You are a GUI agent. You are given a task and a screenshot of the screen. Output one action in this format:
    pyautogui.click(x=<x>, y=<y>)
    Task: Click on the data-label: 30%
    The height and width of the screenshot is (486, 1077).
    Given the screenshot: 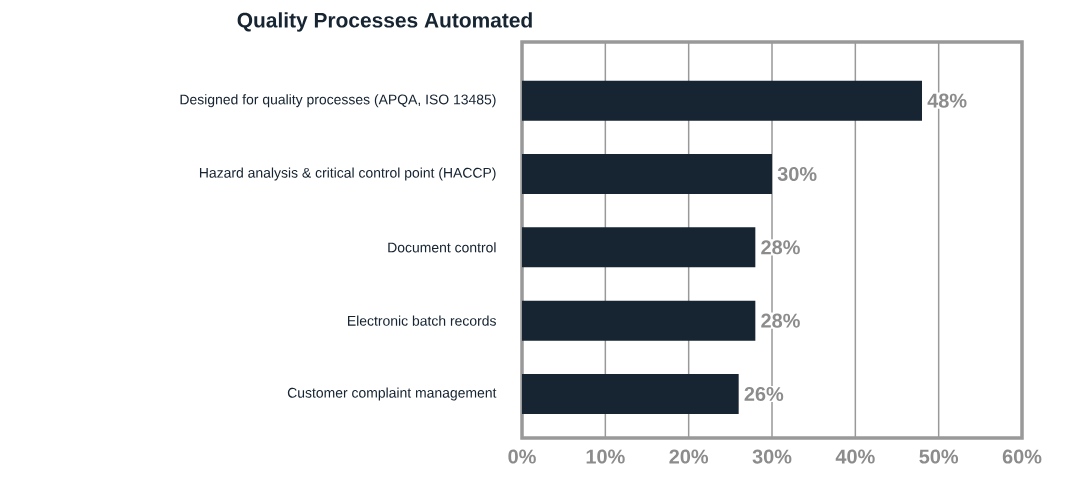 What is the action you would take?
    pyautogui.click(x=797, y=174)
    